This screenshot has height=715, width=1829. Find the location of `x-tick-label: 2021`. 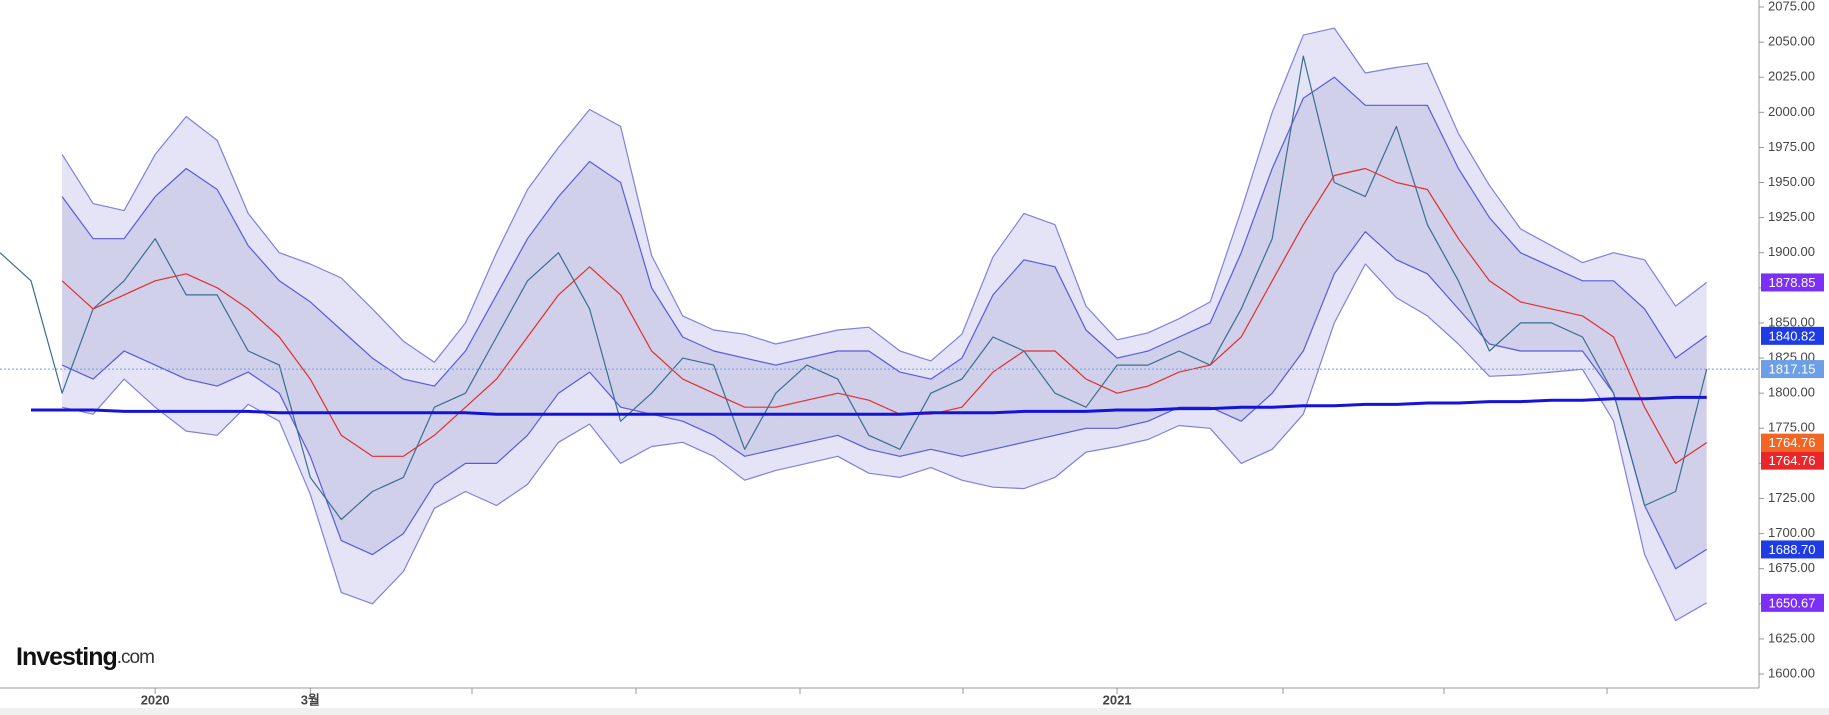

x-tick-label: 2021 is located at coordinates (1117, 699).